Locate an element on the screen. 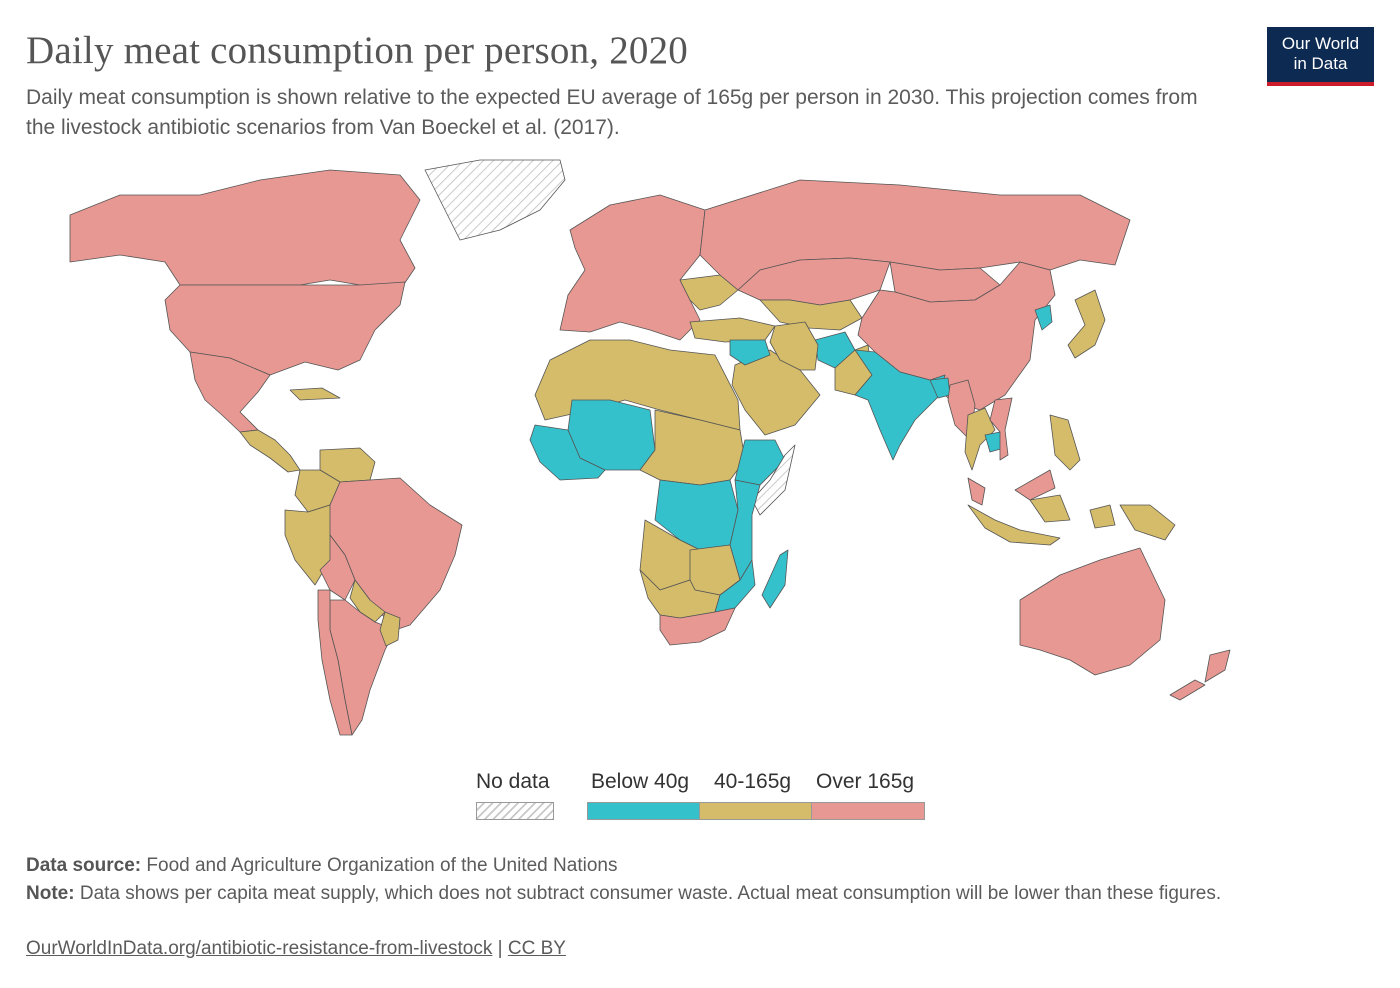  region-madagascar is located at coordinates (775, 579).